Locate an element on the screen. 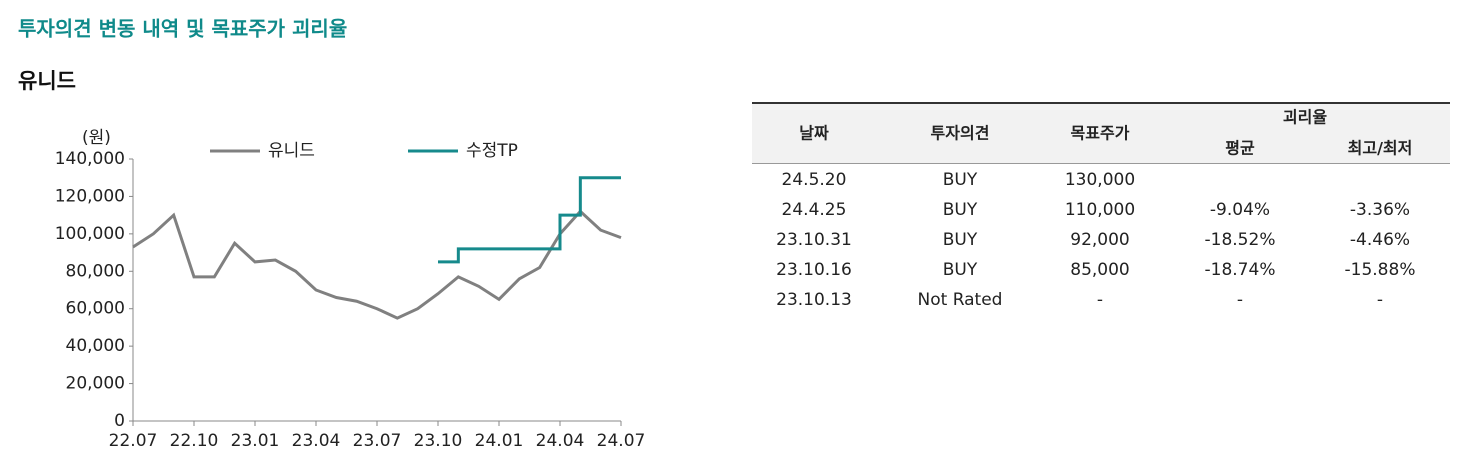 The width and height of the screenshot is (1461, 474). x-tick-label: 22.10 is located at coordinates (194, 441).